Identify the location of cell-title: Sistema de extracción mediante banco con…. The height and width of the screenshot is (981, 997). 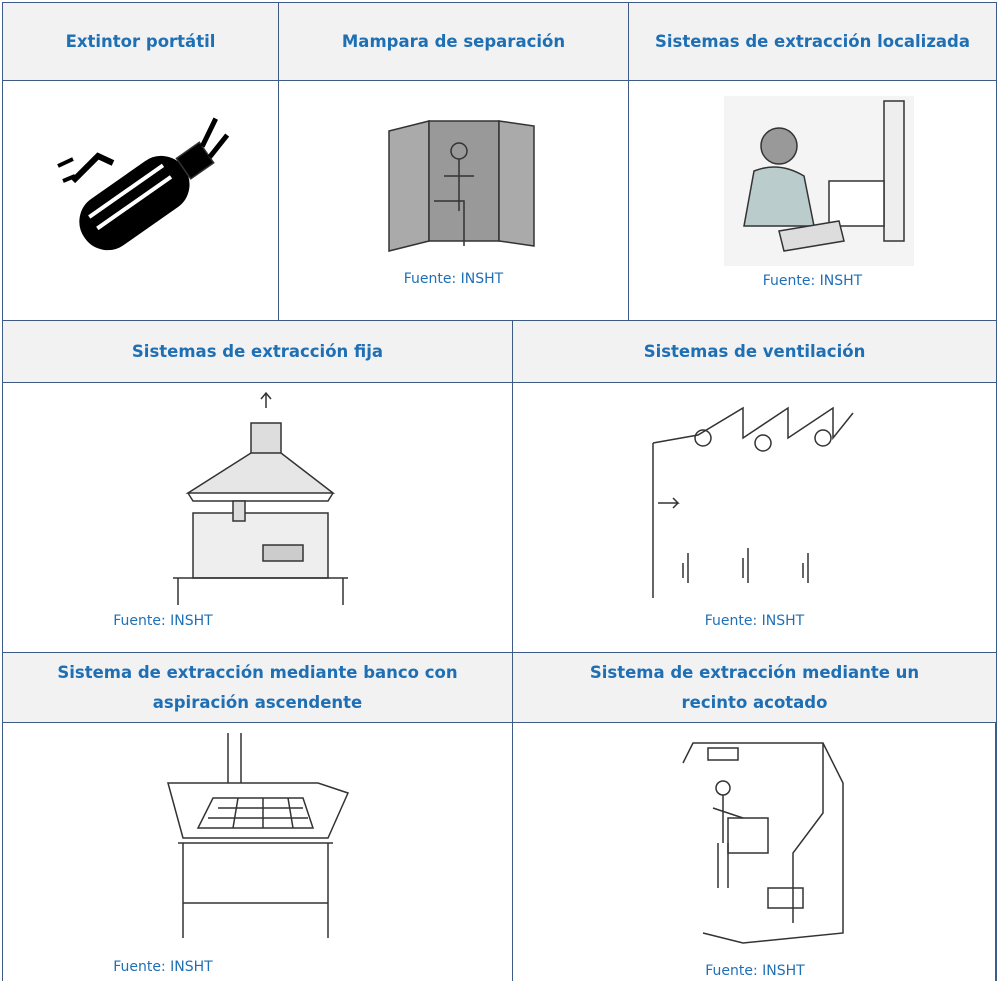
(257, 687).